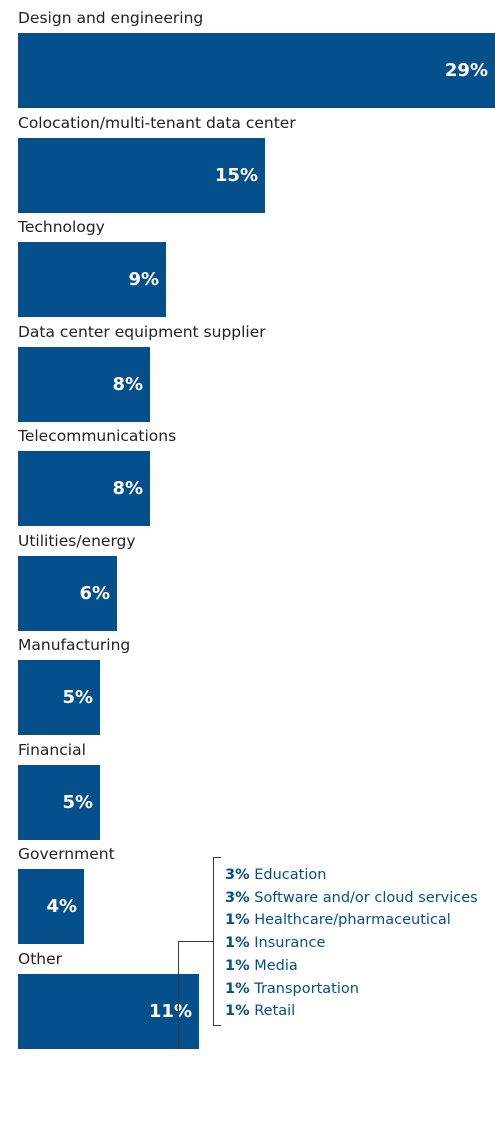  Describe the element at coordinates (141, 175) in the screenshot. I see `bar: 15%` at that location.